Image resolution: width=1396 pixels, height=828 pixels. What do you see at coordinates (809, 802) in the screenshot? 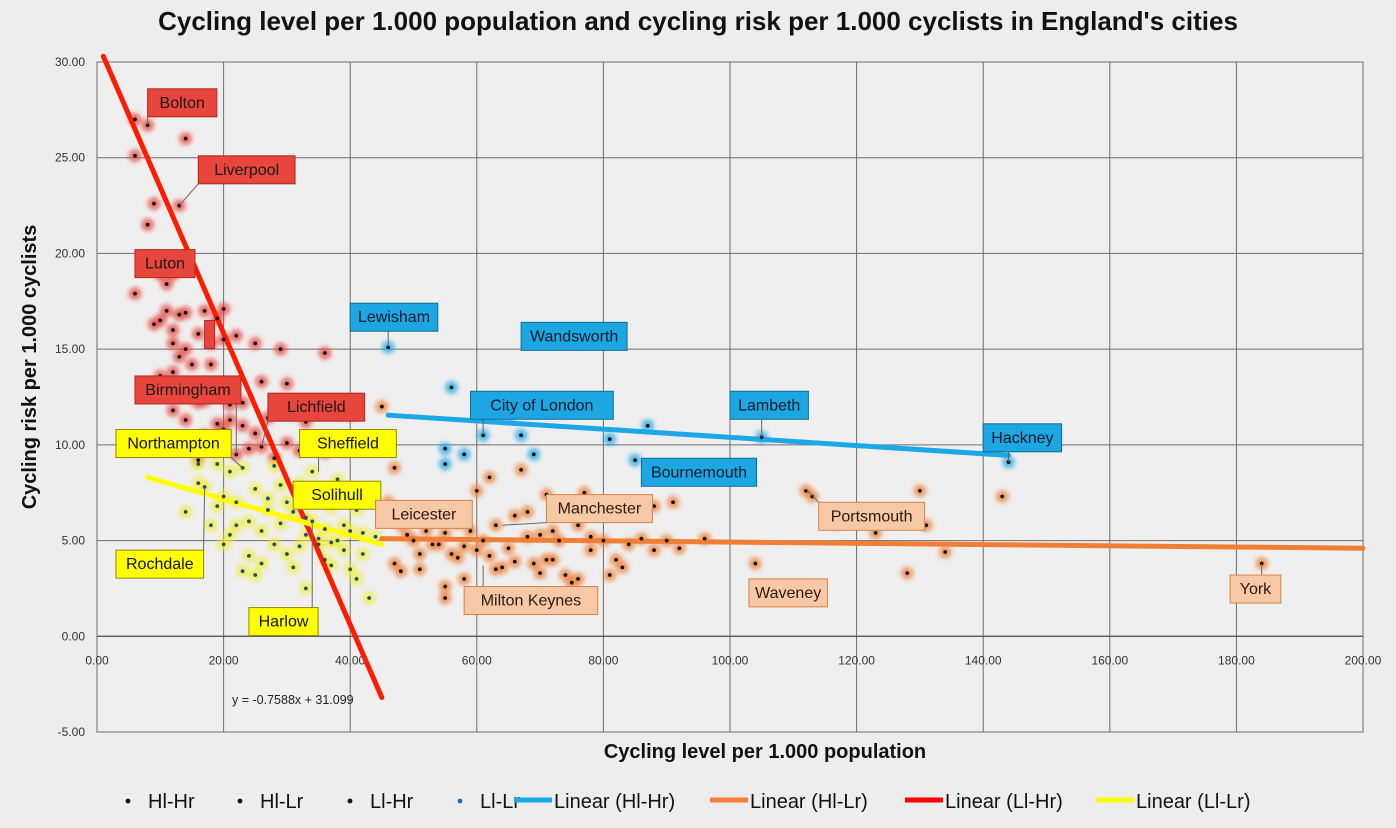
I see `legend-label: Linear (Hl-Lr)` at bounding box center [809, 802].